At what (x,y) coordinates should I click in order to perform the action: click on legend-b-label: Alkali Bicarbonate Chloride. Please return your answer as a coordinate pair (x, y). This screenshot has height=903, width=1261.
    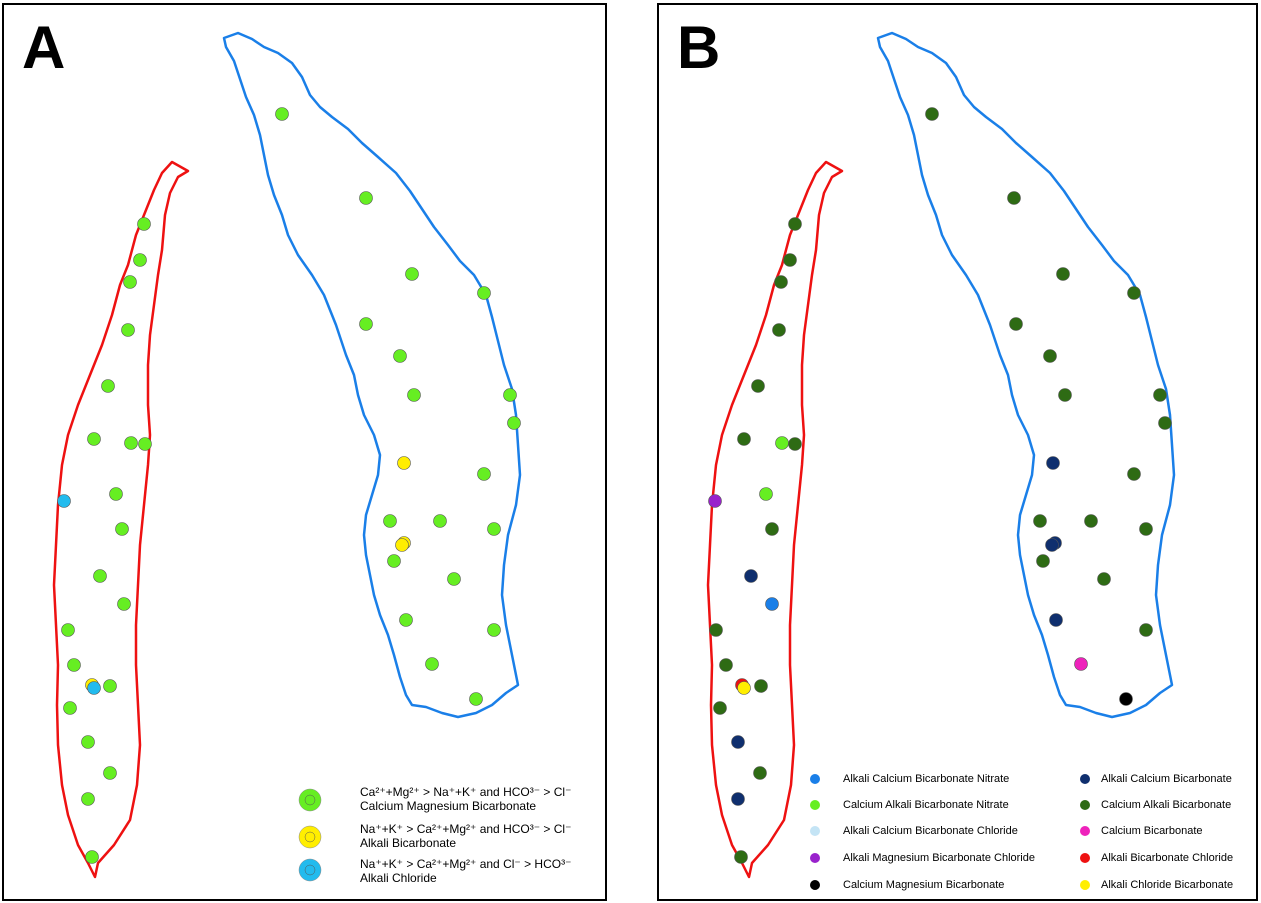
    Looking at the image, I should click on (1167, 858).